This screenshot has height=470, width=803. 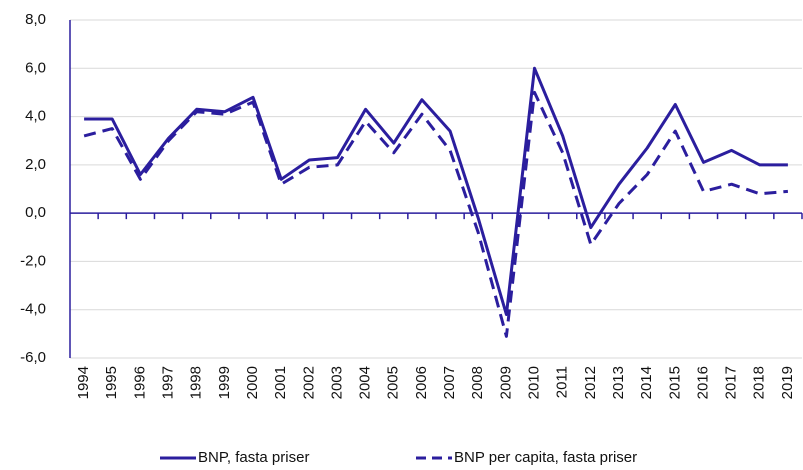 I want to click on x-tick-label: 2009, so click(x=505, y=382).